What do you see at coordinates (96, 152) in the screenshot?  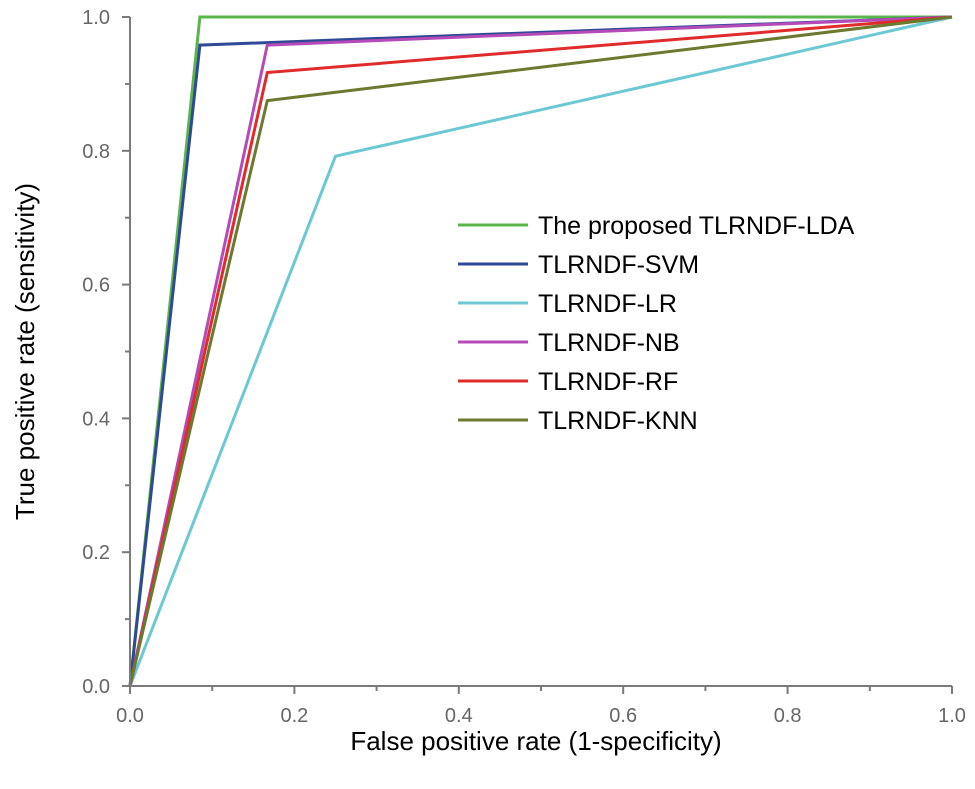 I see `y-tick-label: 0.8` at bounding box center [96, 152].